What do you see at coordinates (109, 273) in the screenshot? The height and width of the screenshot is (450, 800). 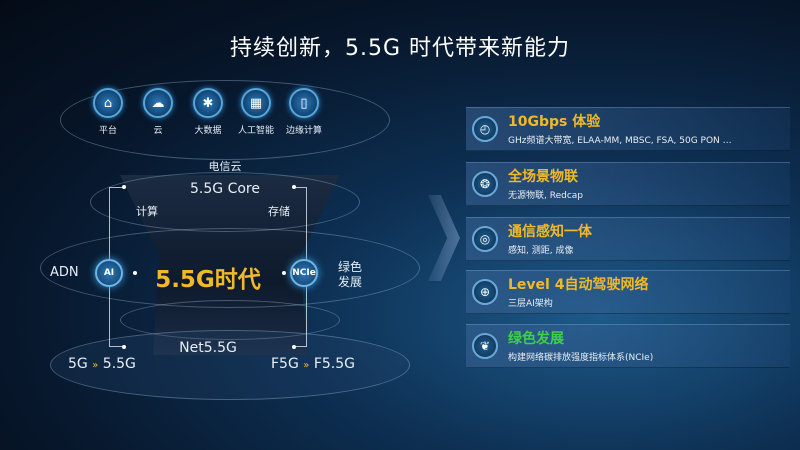 I see `ai-node: AI` at bounding box center [109, 273].